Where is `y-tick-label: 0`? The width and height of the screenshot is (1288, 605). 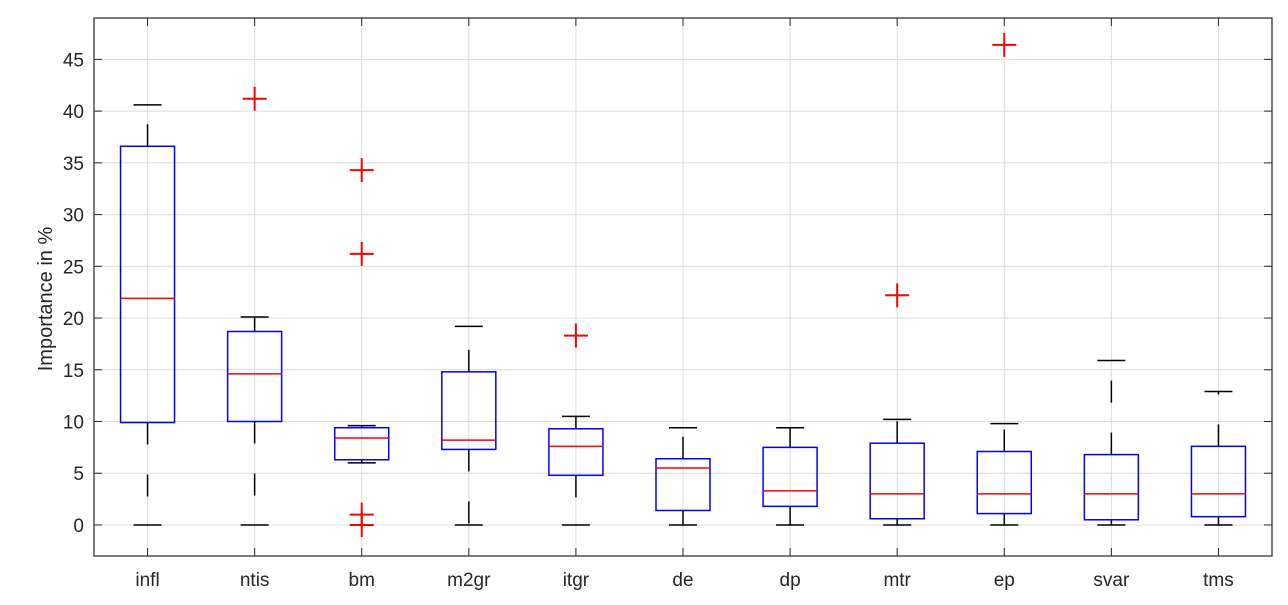
y-tick-label: 0 is located at coordinates (78, 526).